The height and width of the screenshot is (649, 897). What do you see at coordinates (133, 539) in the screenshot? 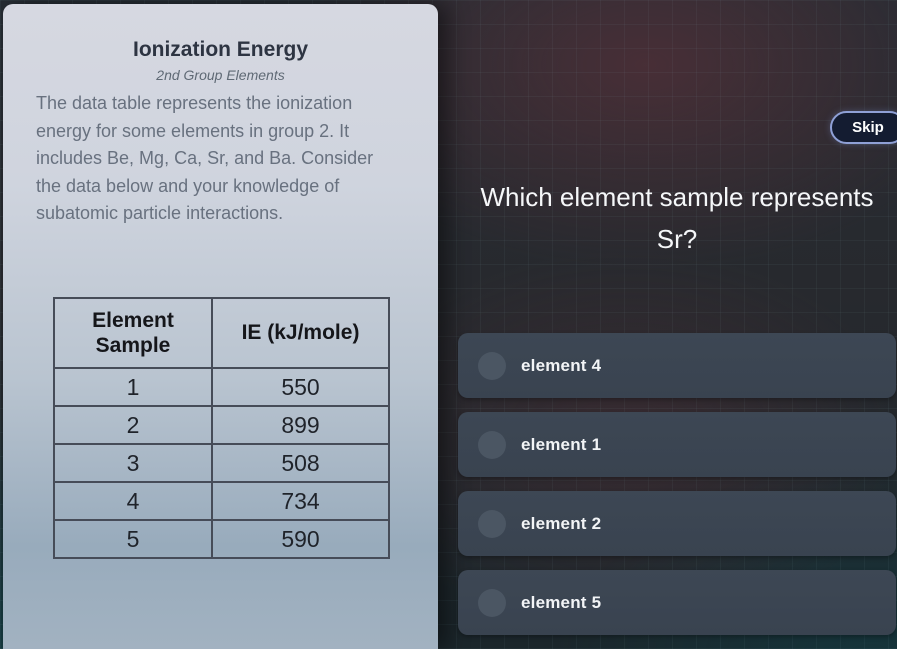
I see `cell-sample: 5` at bounding box center [133, 539].